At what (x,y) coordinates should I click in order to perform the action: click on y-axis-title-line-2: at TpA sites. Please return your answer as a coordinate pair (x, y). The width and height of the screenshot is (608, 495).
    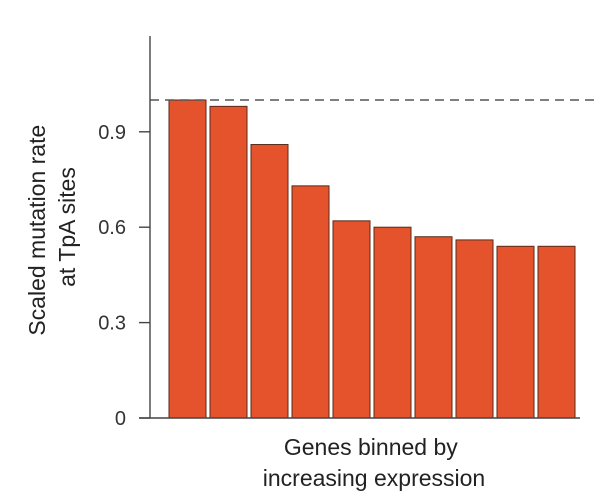
    Looking at the image, I should click on (67, 227).